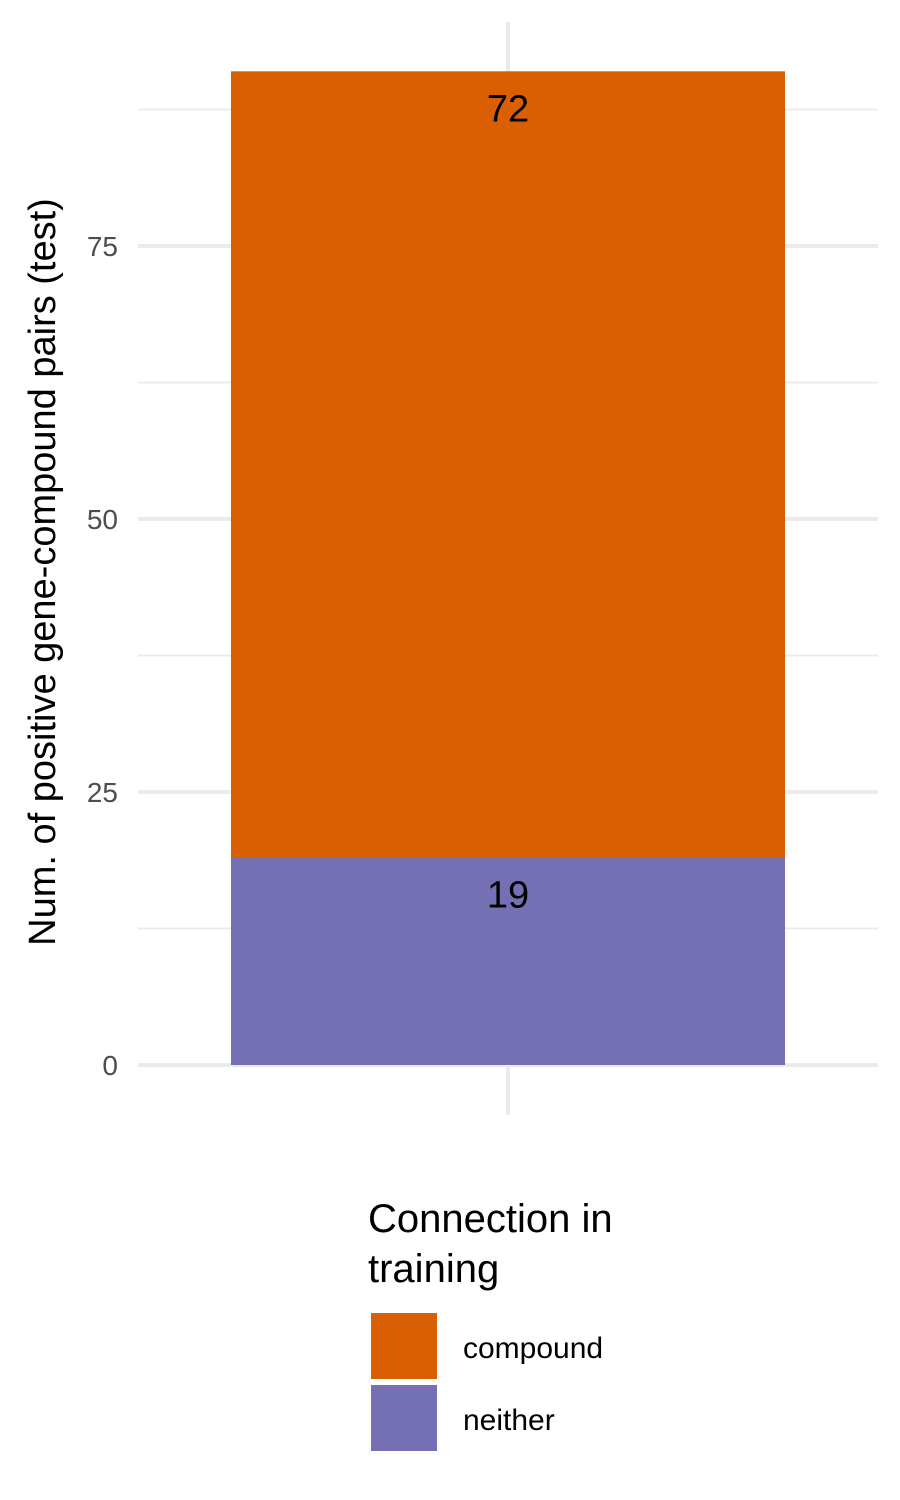 Image resolution: width=900 pixels, height=1500 pixels. Describe the element at coordinates (102, 656) in the screenshot. I see `y-axis-ticks: 0 25 50 75` at that location.